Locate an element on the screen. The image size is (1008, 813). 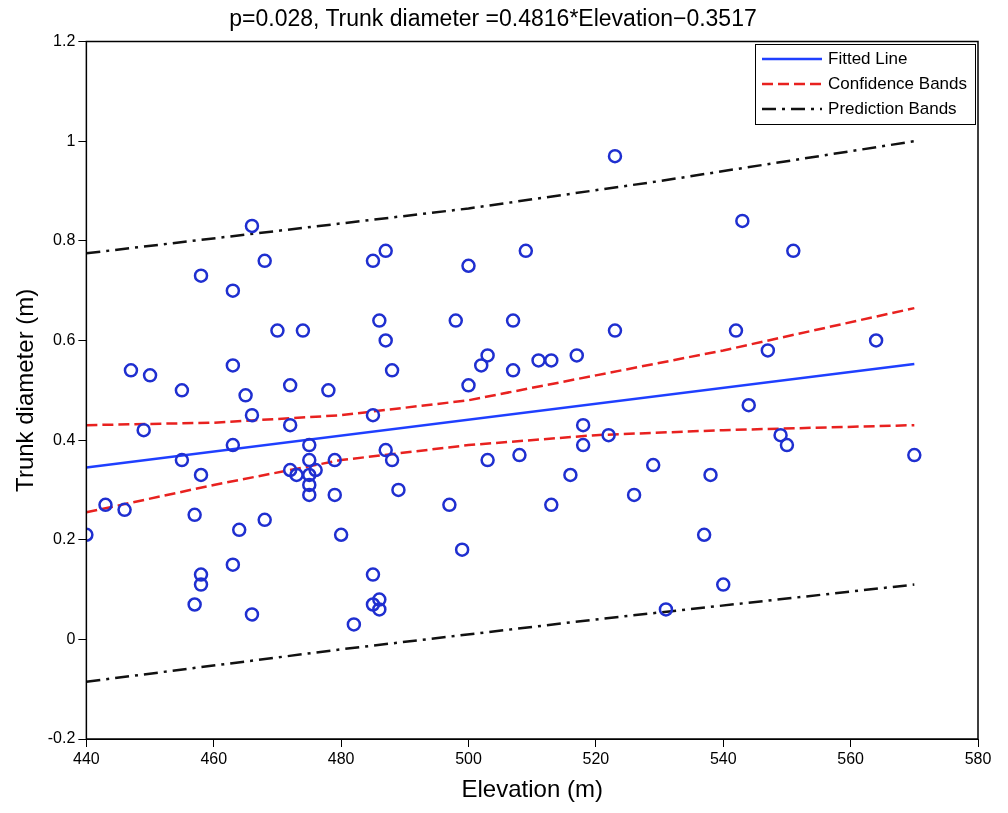
chart-title: p=0.028, Trunk diameter =0.4816*Elevation−0.3517 is located at coordinates (493, 18).